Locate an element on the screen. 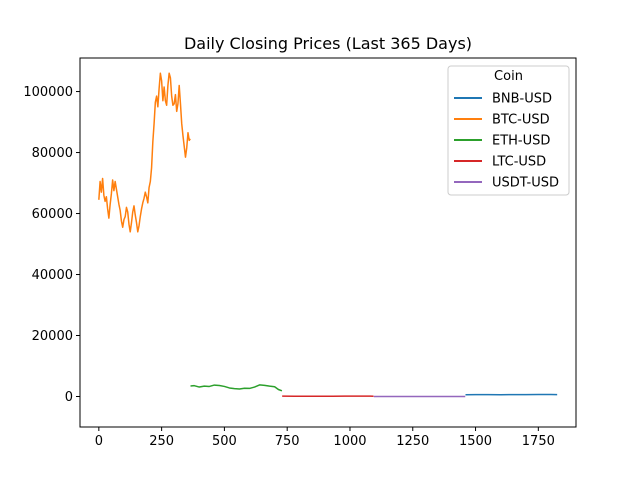  legend-label-ltc-usd: LTC-USD is located at coordinates (519, 162).